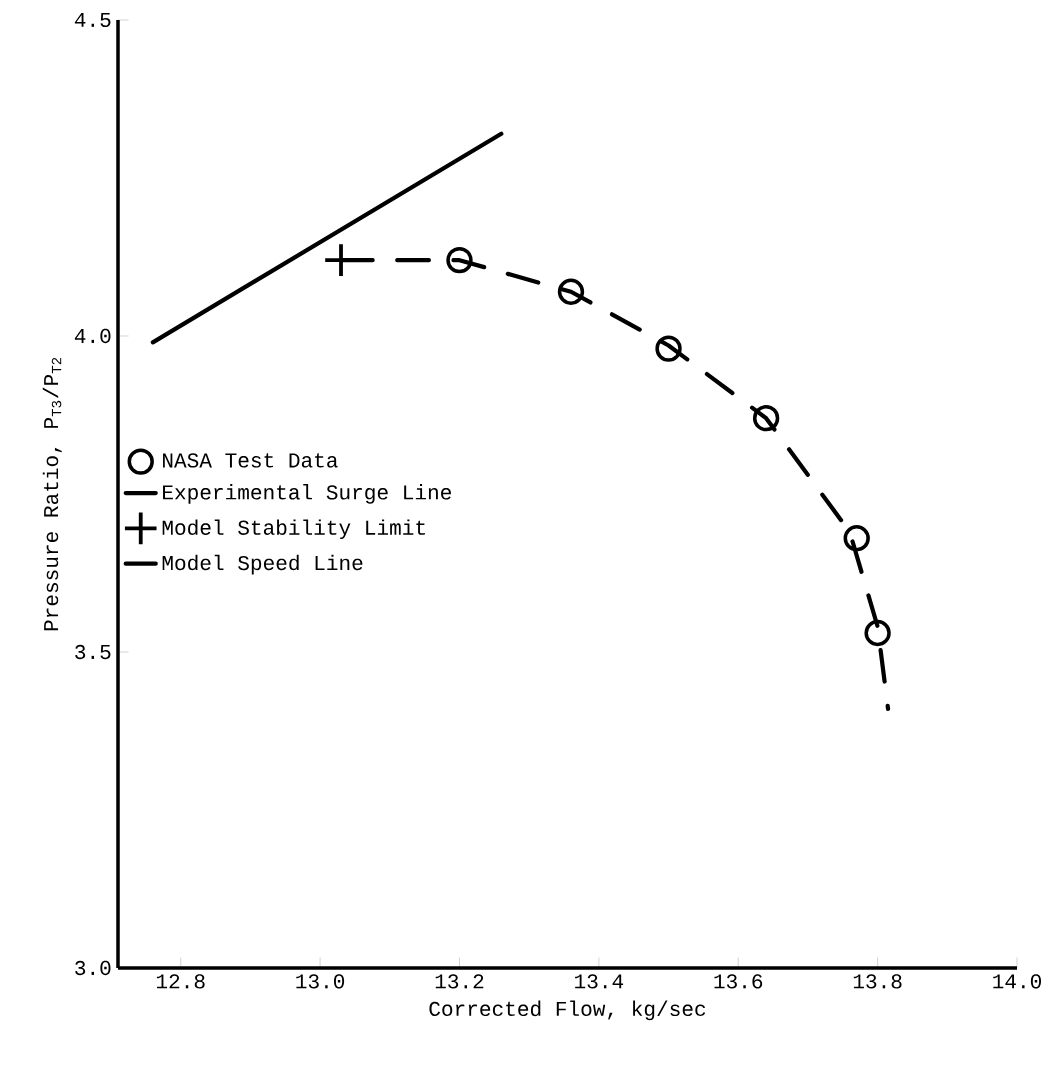 Image resolution: width=1041 pixels, height=1066 pixels. Describe the element at coordinates (1017, 981) in the screenshot. I see `x-tick-label: 14.0` at that location.